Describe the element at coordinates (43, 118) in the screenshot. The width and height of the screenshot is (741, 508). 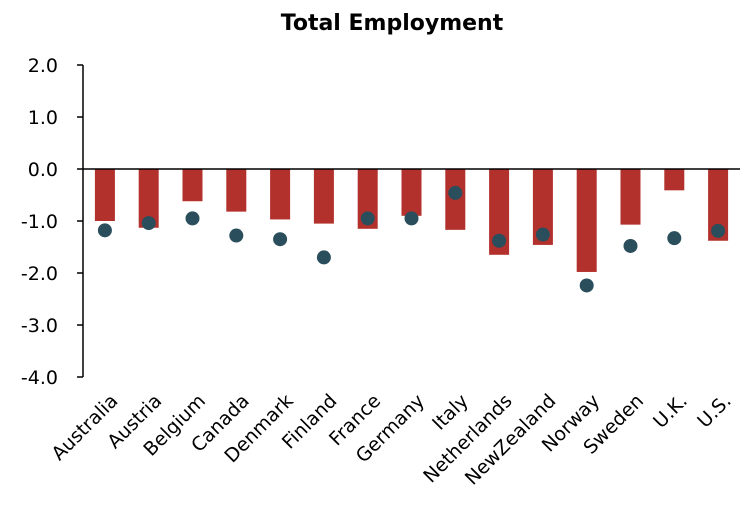
I see `y-tick-label: 1.0` at that location.